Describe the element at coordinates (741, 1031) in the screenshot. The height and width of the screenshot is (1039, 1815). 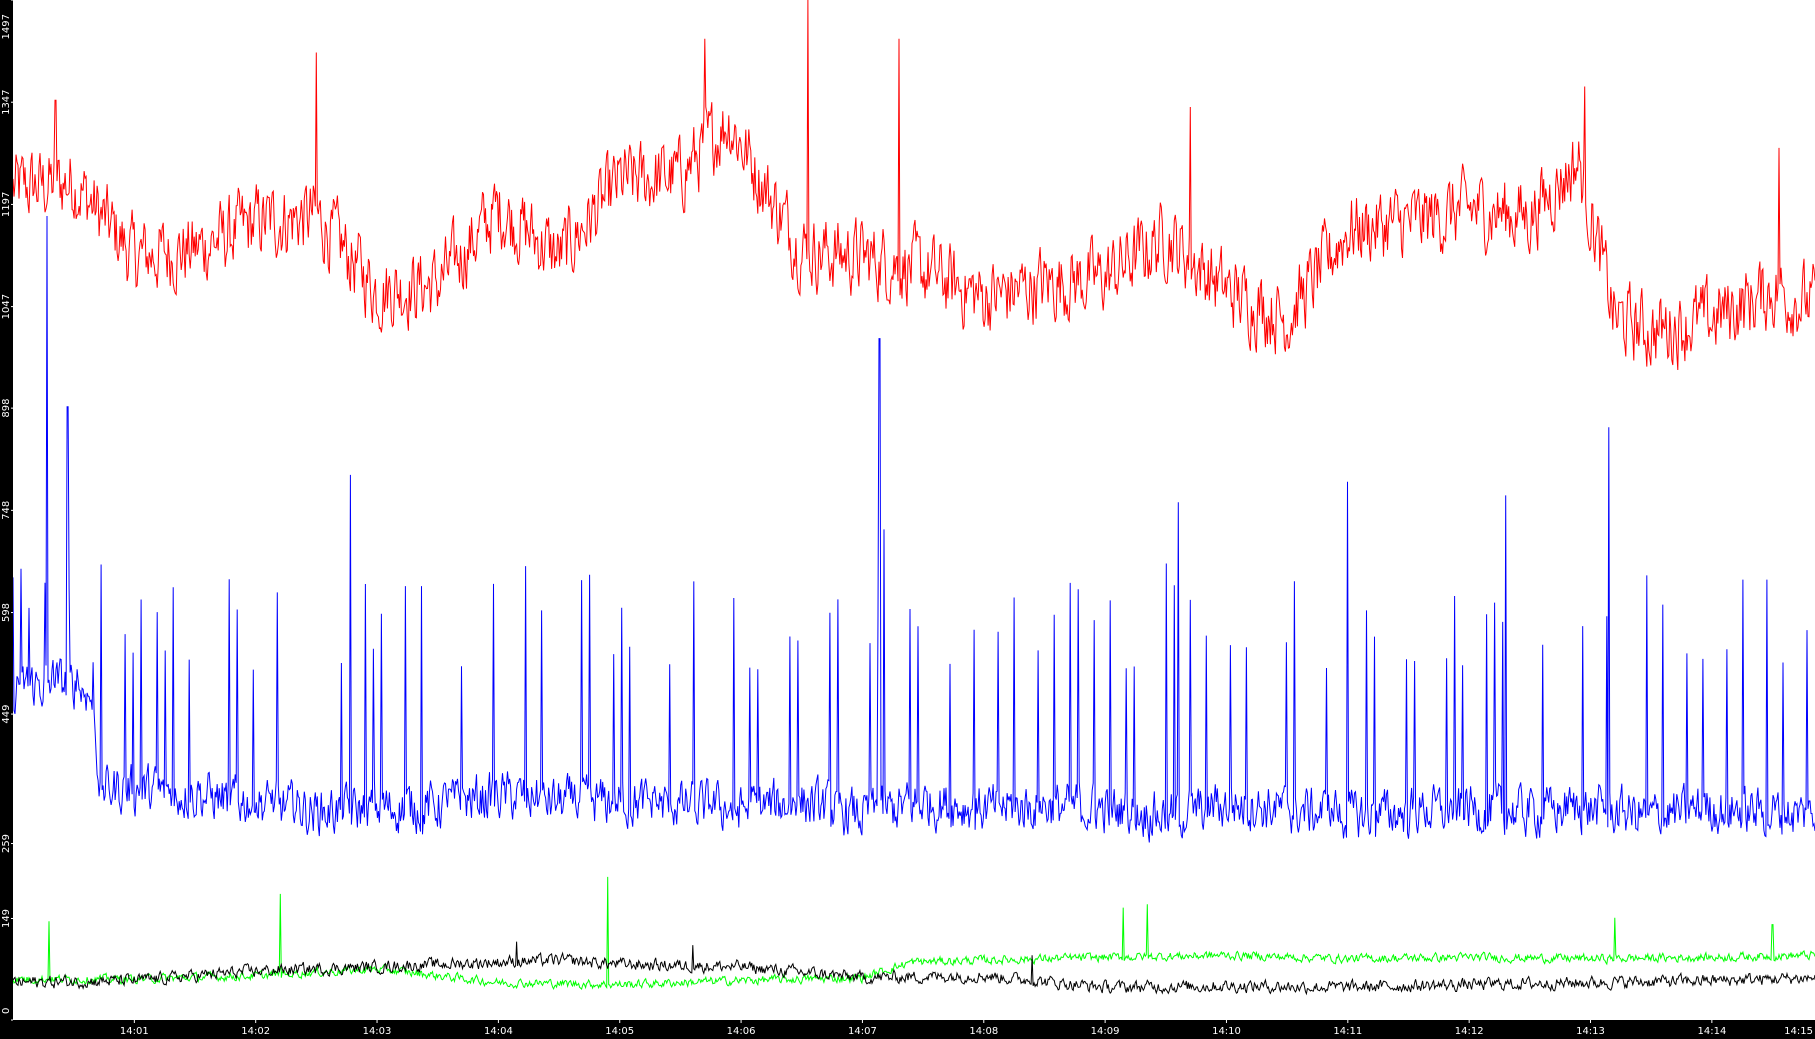
I see `x-tick-label: 14:06` at that location.